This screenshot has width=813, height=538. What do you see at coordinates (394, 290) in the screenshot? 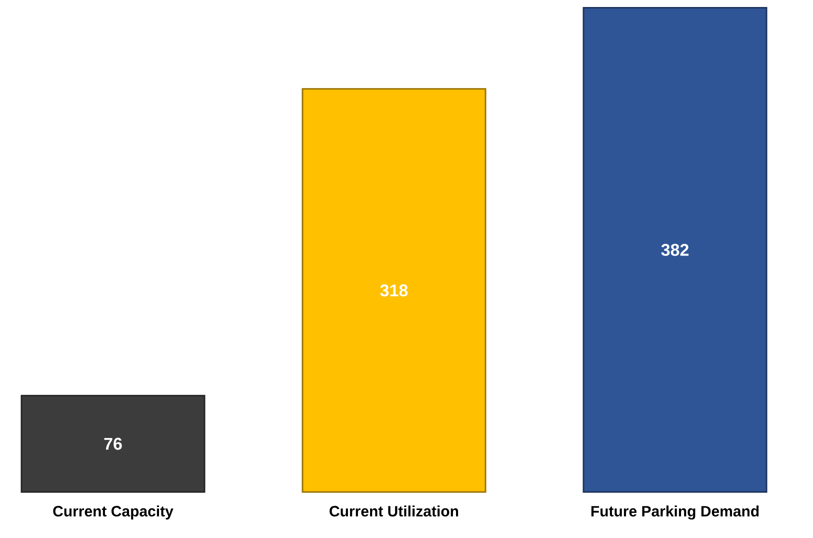
I see `data-label: 318` at bounding box center [394, 290].